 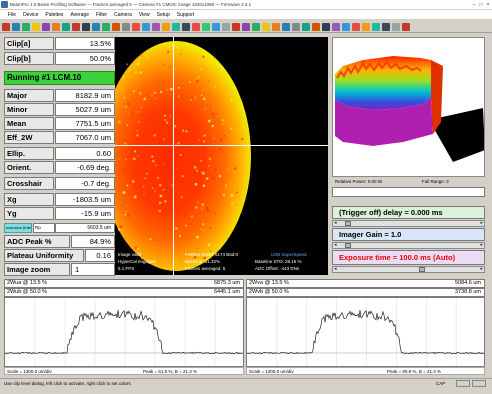 What do you see at coordinates (221, 145) in the screenshot?
I see `crosshair-horizontal` at bounding box center [221, 145].